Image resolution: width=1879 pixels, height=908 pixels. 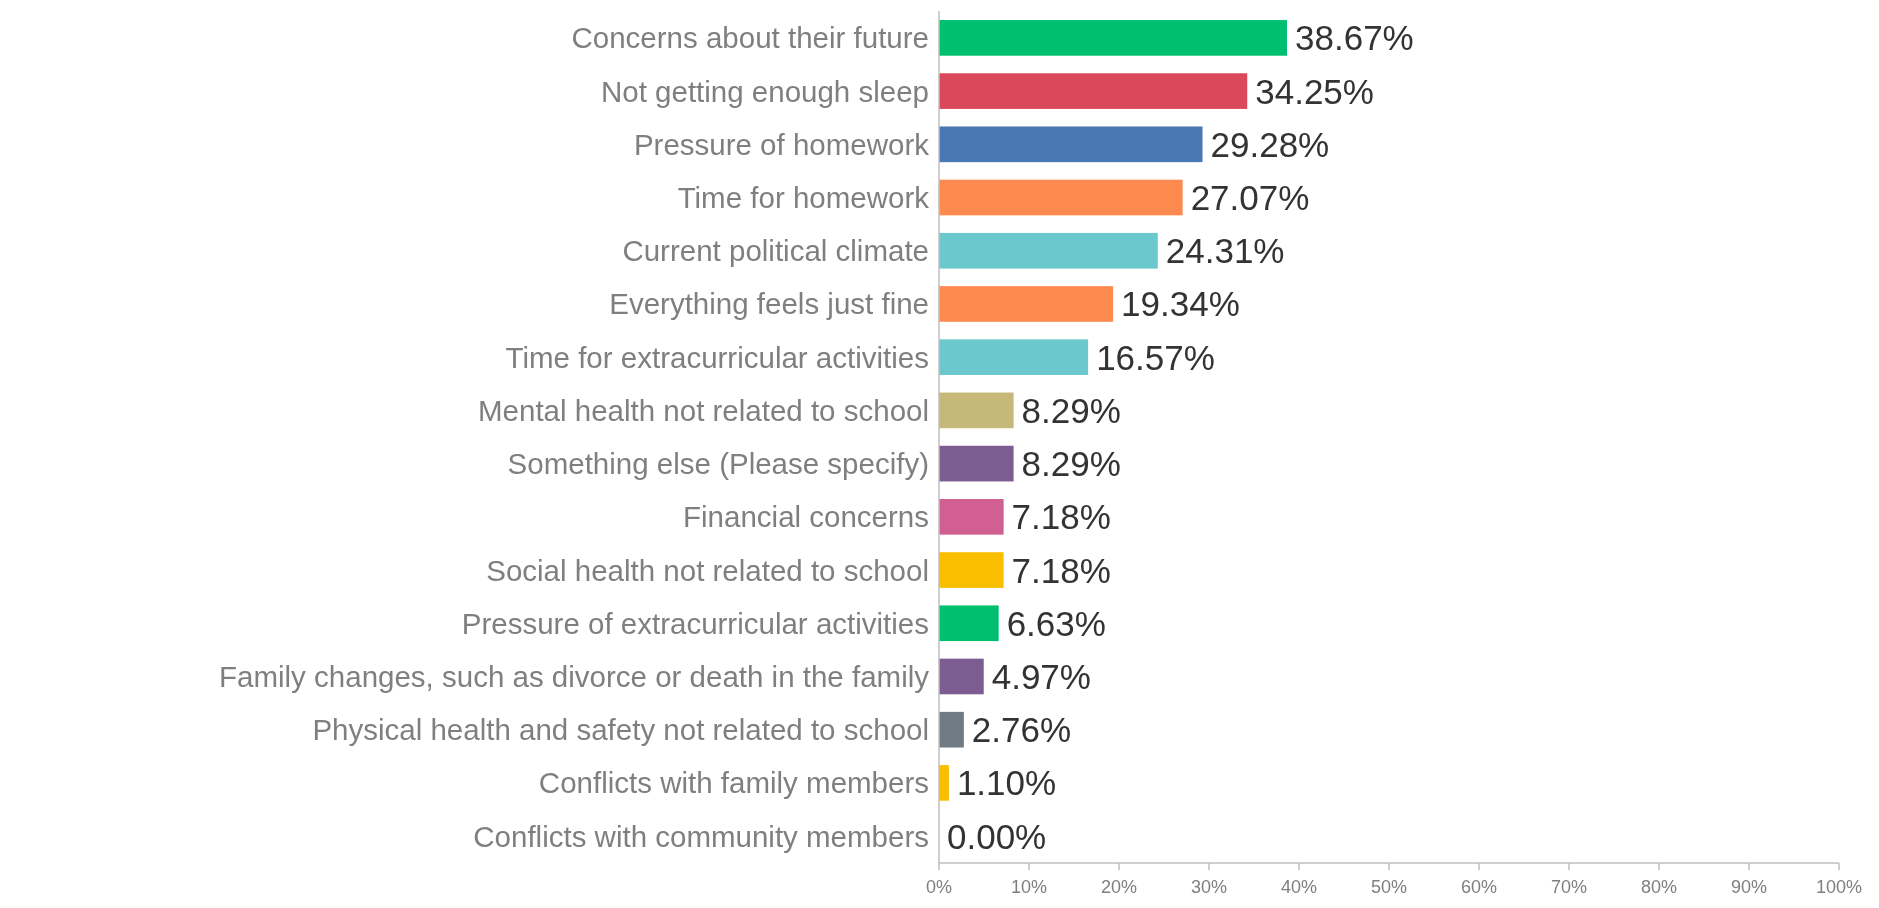 I want to click on x-tick-label: 100%, so click(x=1839, y=887).